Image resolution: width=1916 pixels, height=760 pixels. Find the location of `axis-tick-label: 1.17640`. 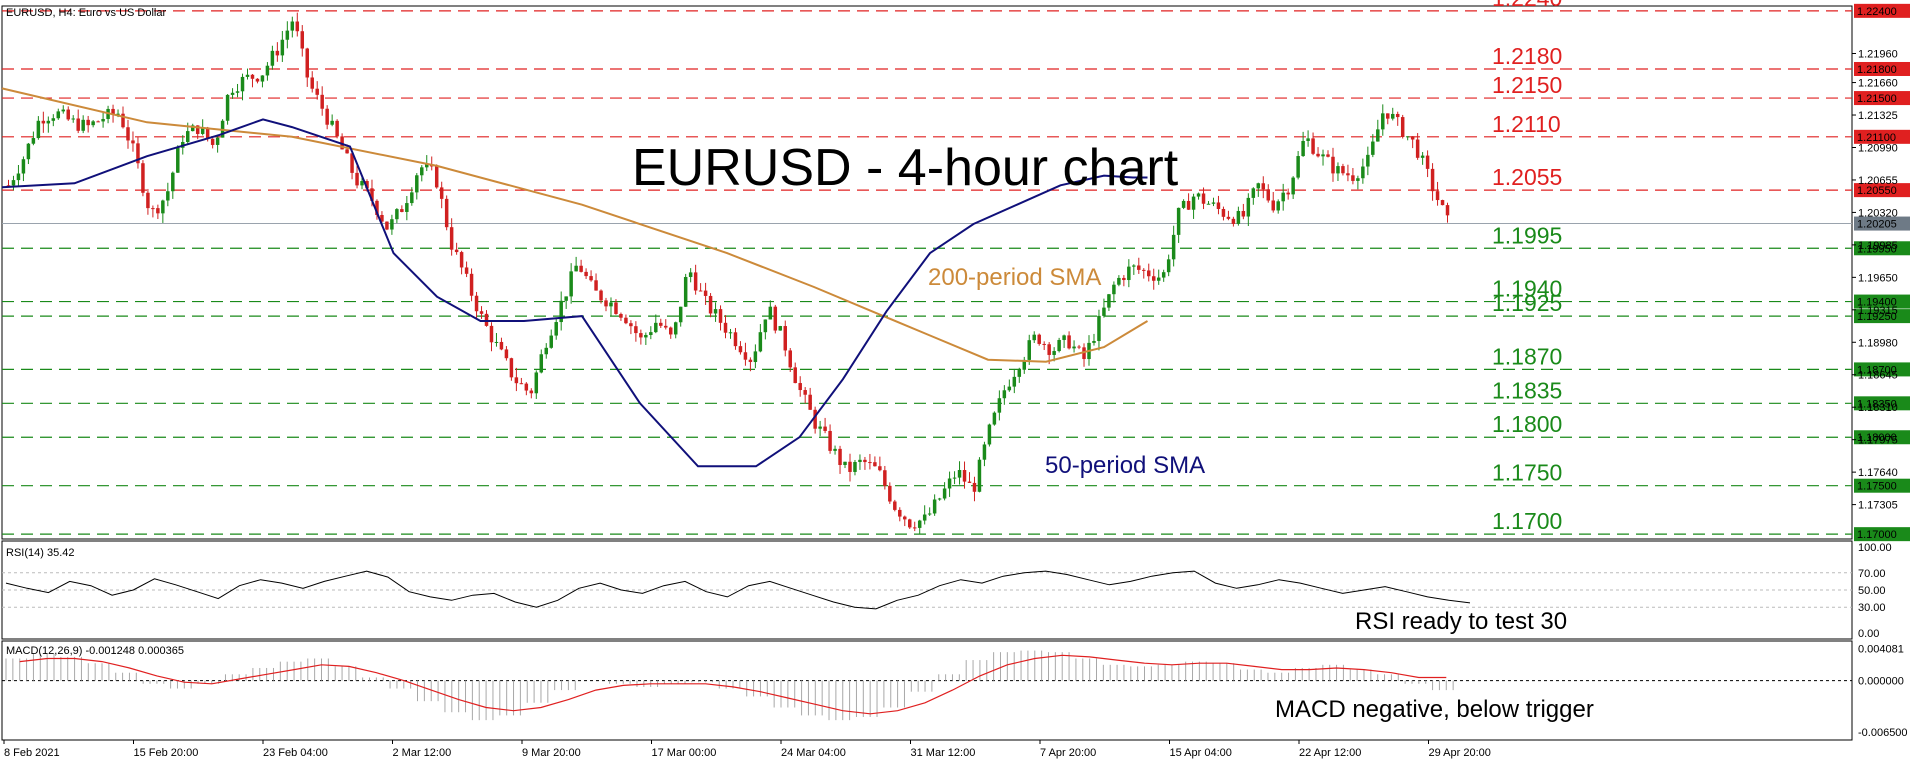

axis-tick-label: 1.17640 is located at coordinates (1878, 473).